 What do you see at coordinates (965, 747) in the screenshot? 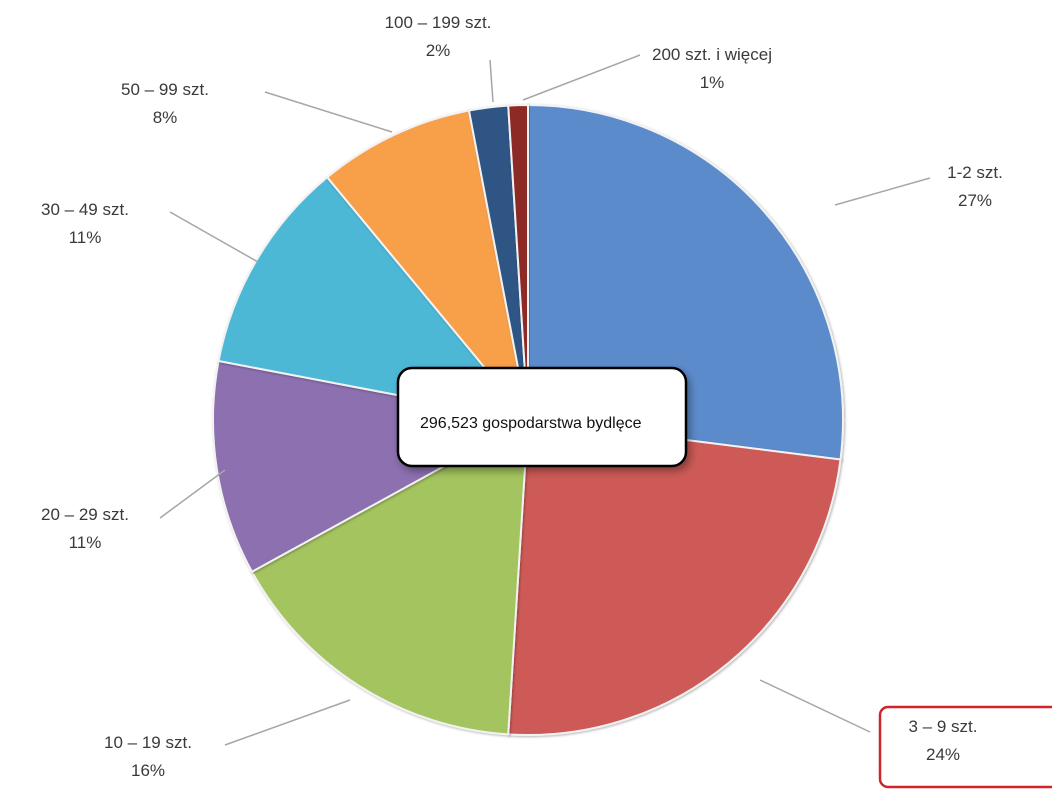
I see `highlight-box` at bounding box center [965, 747].